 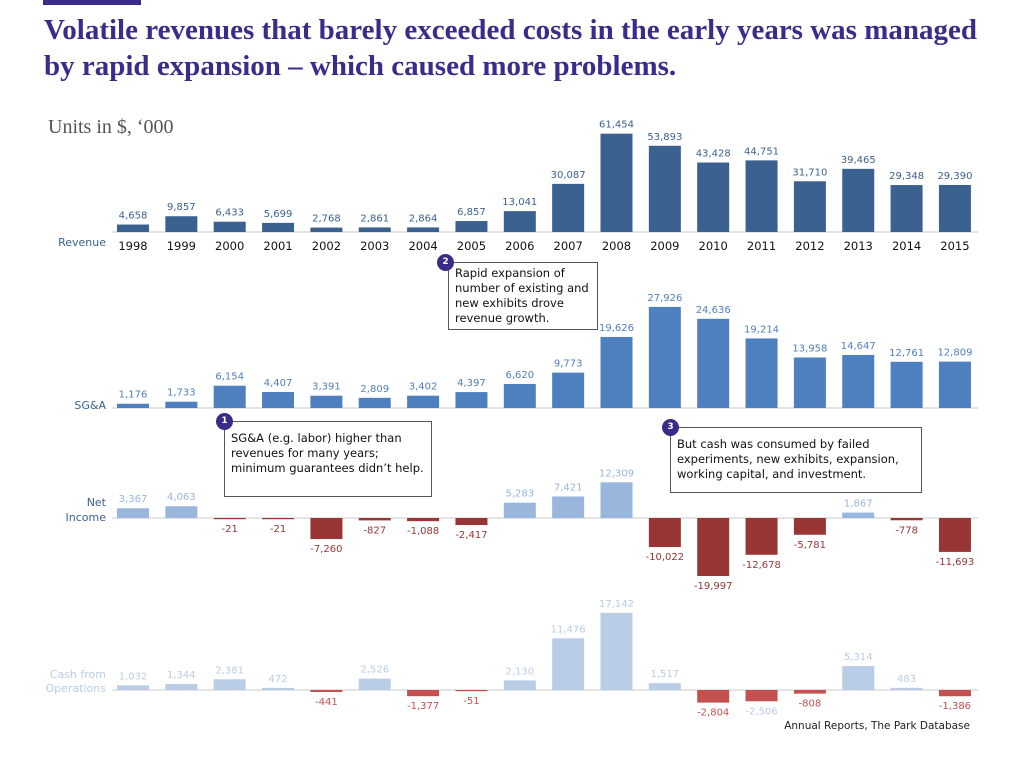 What do you see at coordinates (471, 535) in the screenshot?
I see `net-income-value-label: -2,417` at bounding box center [471, 535].